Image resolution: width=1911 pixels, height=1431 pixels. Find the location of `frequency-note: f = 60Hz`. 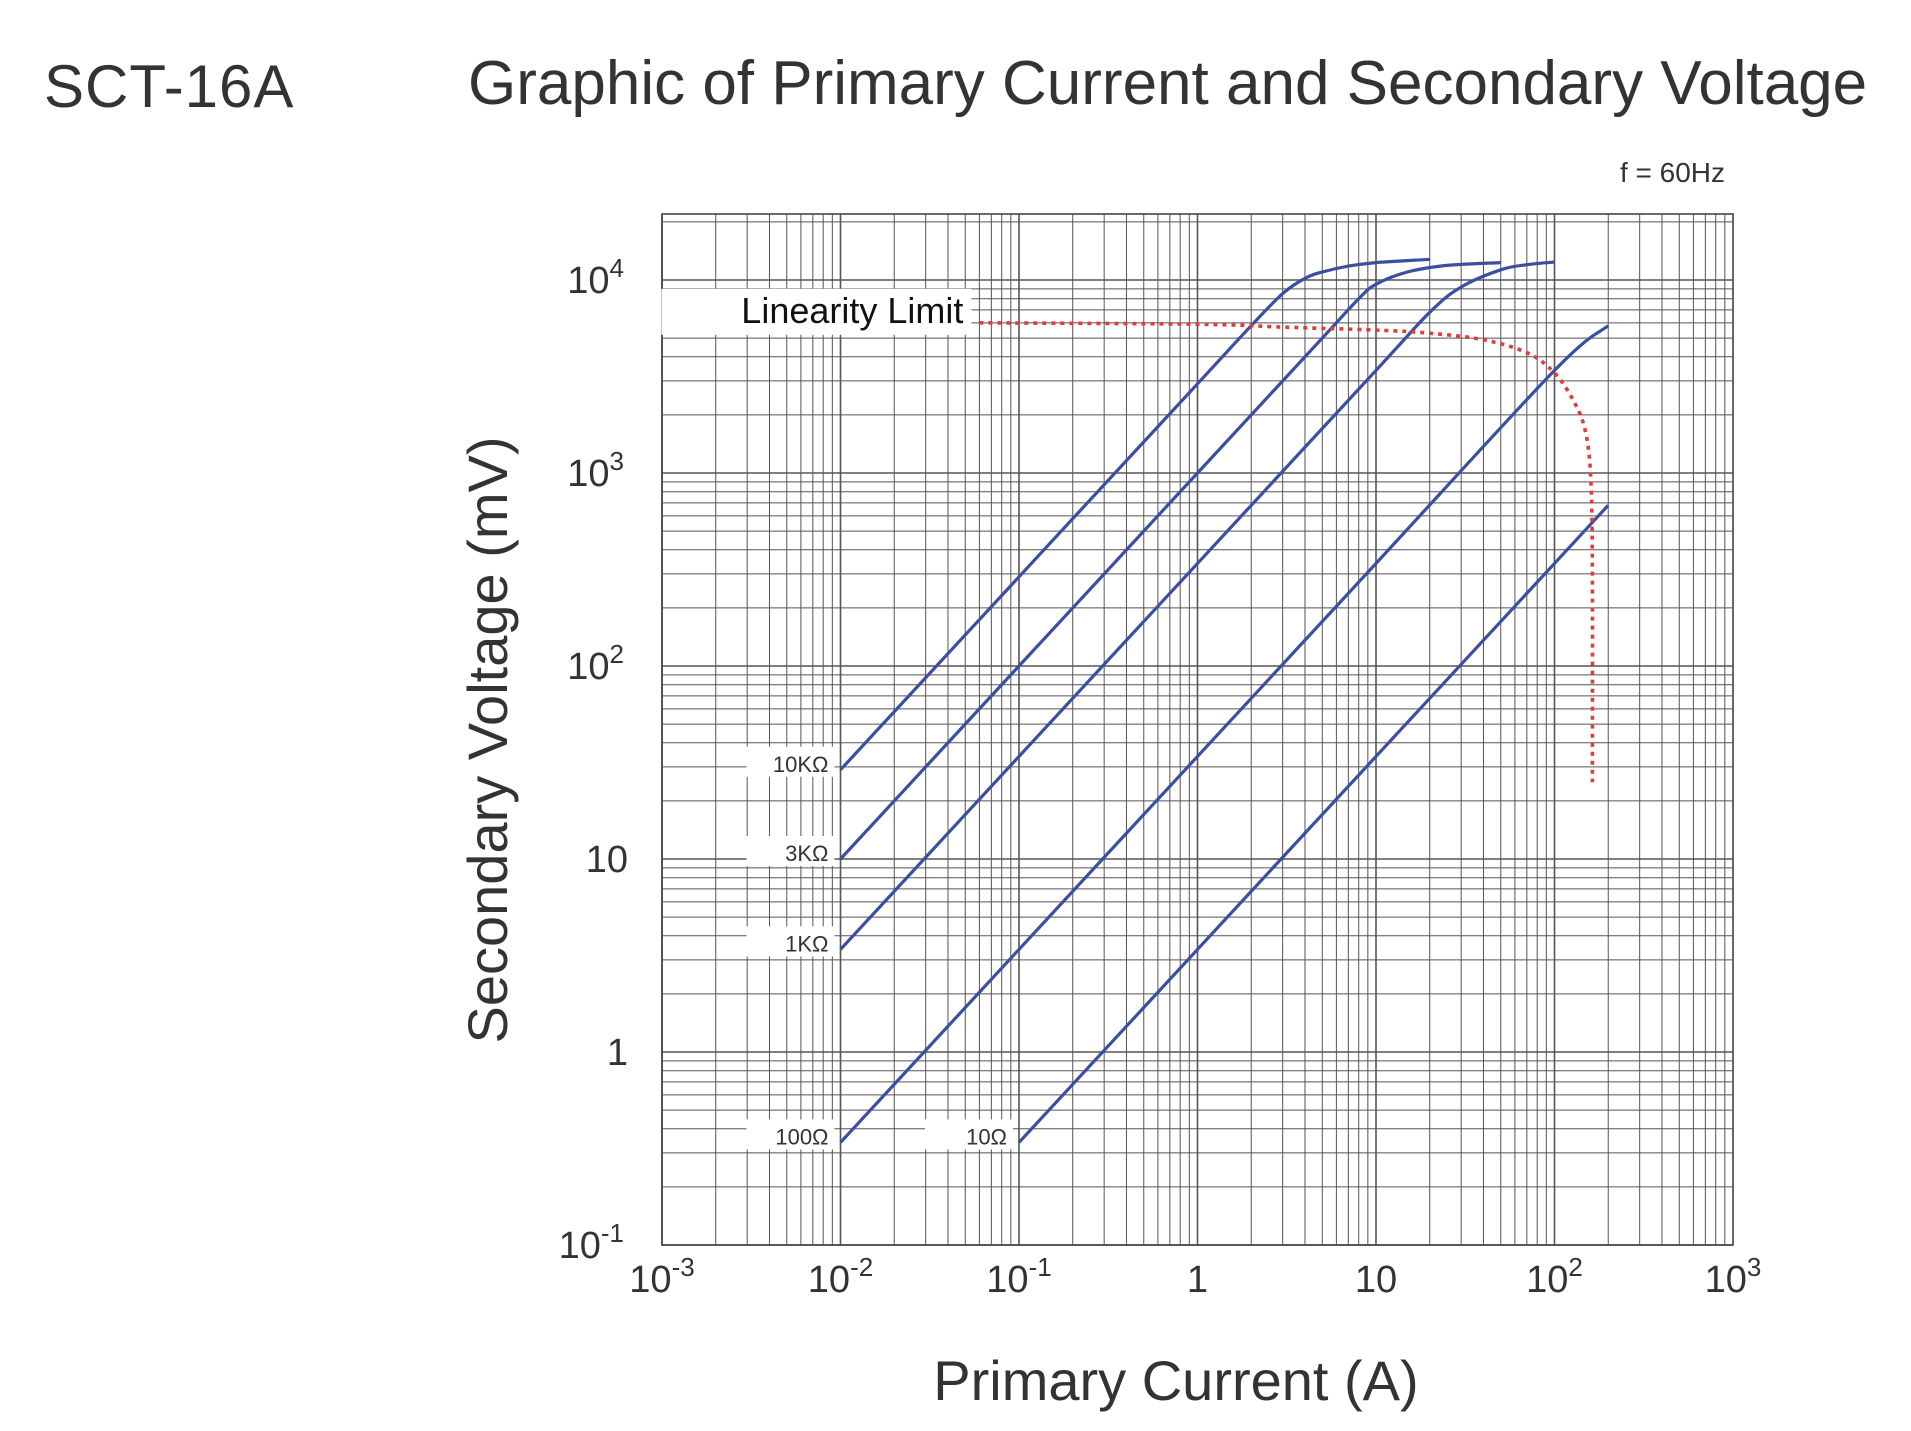

frequency-note: f = 60Hz is located at coordinates (1672, 172).